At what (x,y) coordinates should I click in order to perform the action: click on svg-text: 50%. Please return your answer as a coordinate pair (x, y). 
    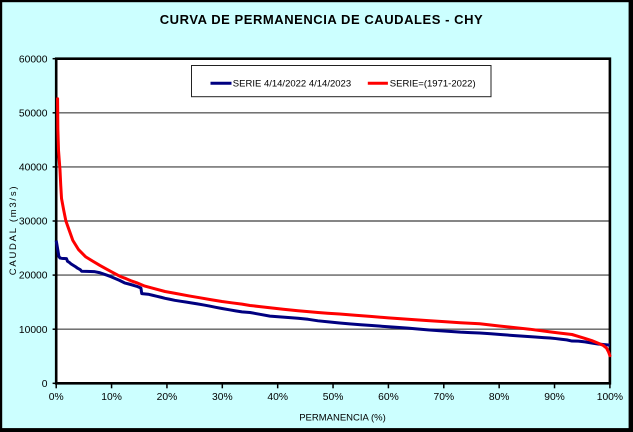
    Looking at the image, I should click on (333, 397).